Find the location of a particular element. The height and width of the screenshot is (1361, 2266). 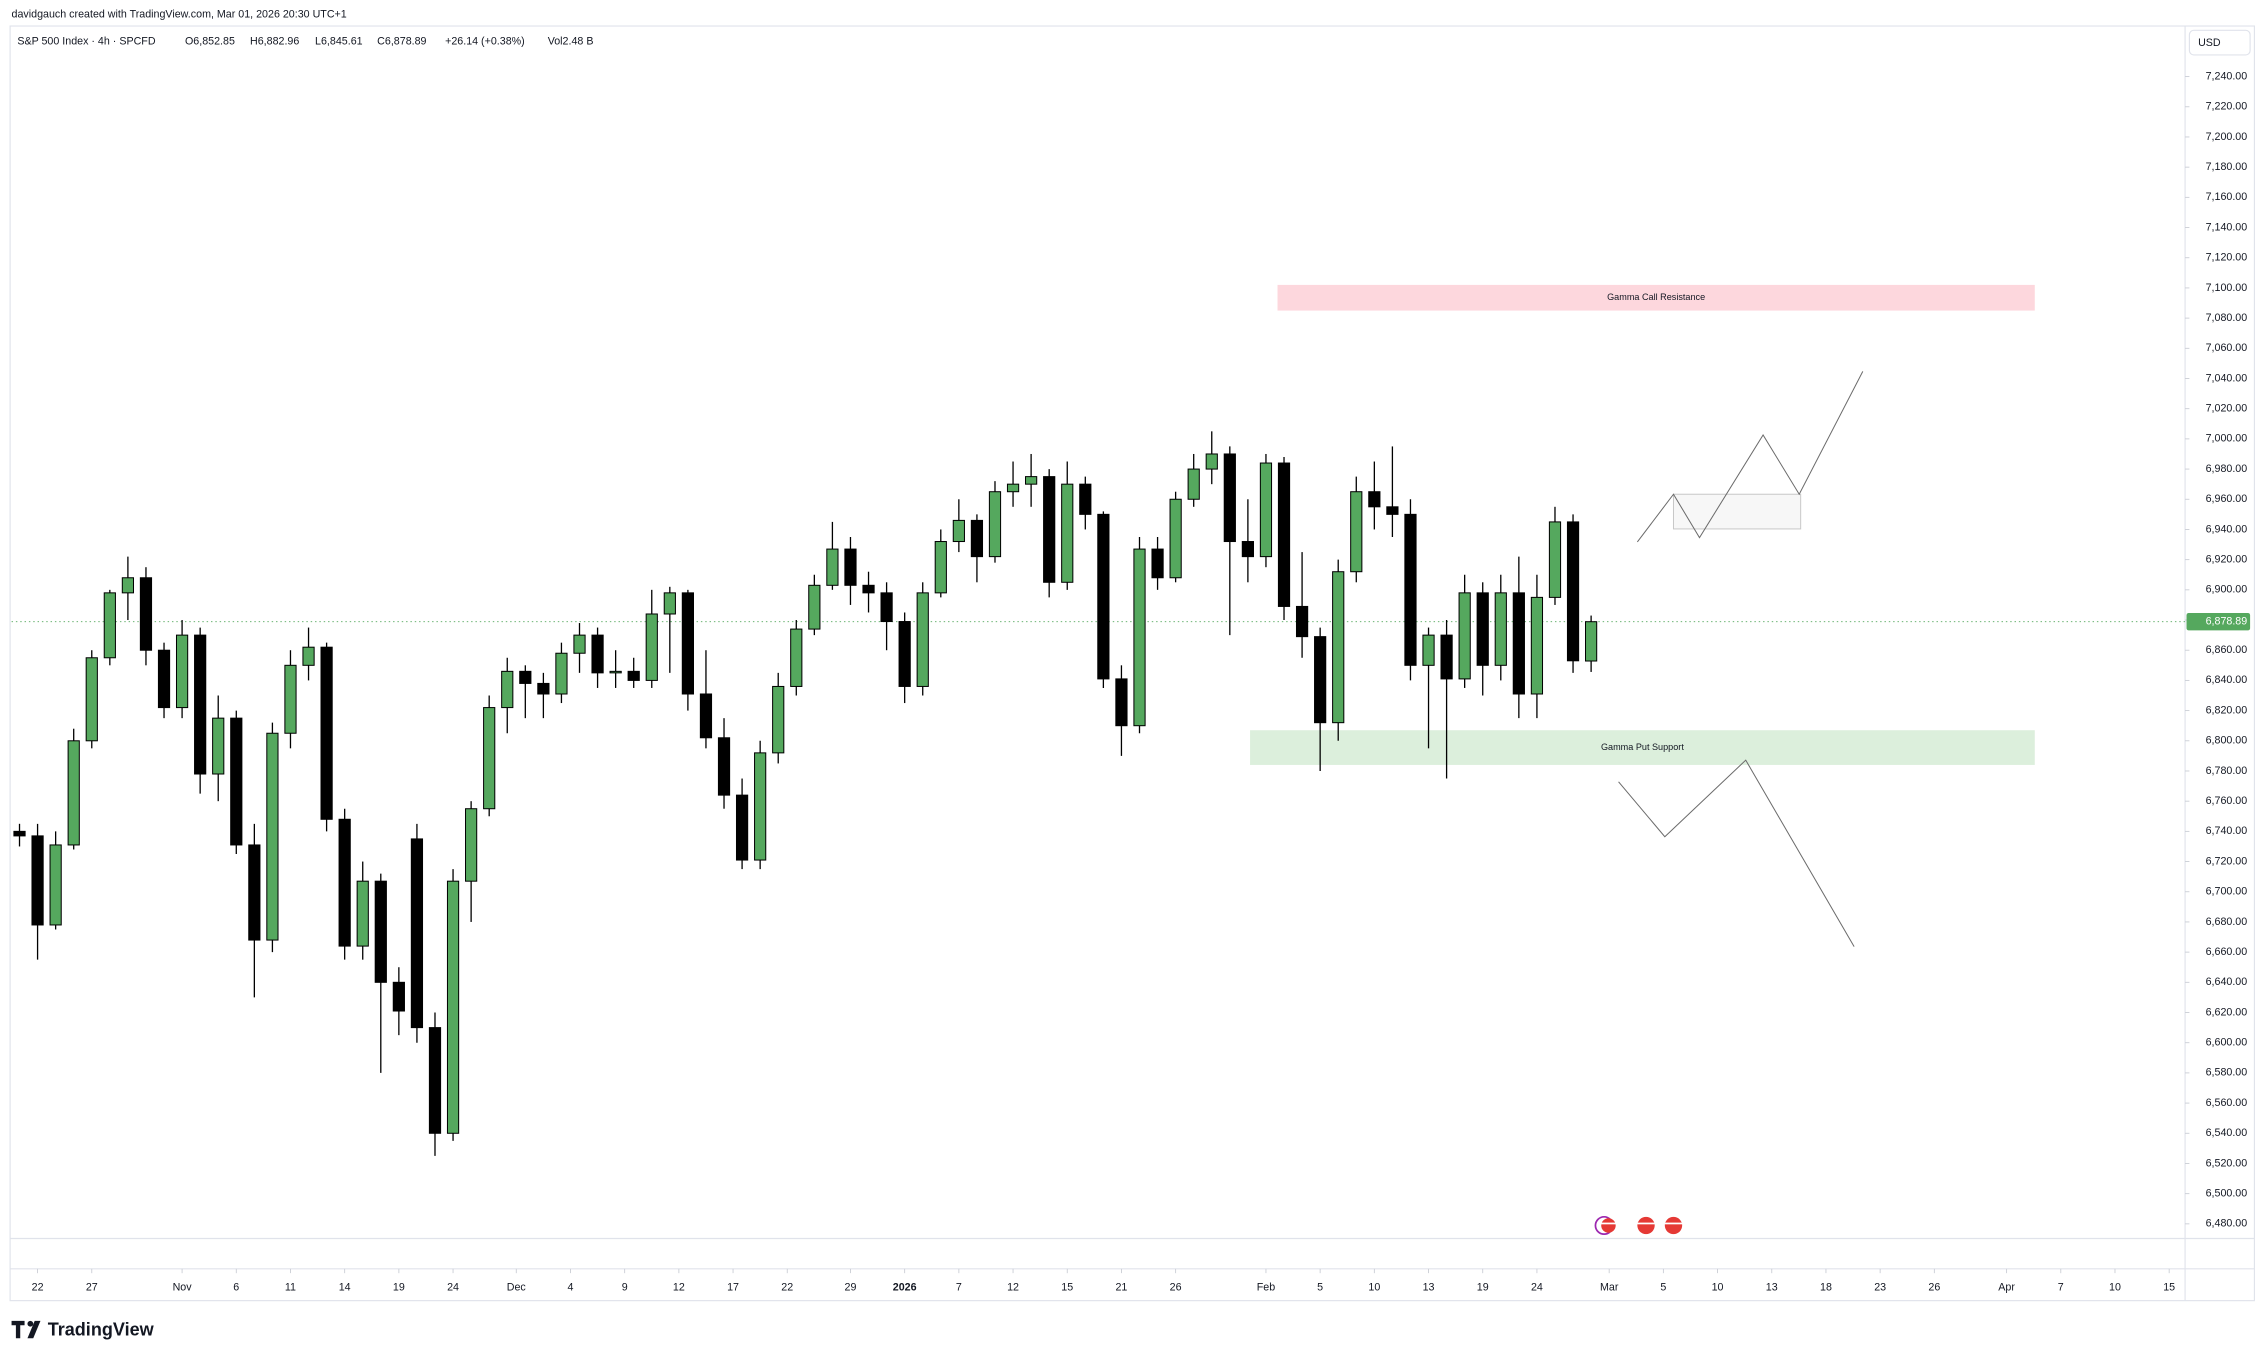

logo-mark is located at coordinates (30, 1323).